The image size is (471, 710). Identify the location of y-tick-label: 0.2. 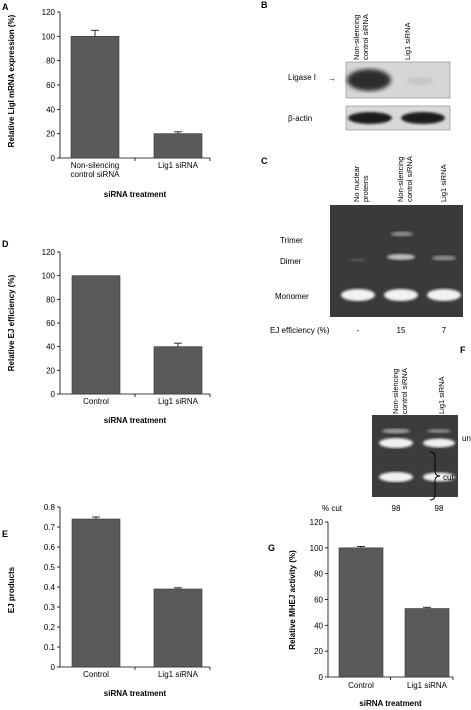
(50, 627).